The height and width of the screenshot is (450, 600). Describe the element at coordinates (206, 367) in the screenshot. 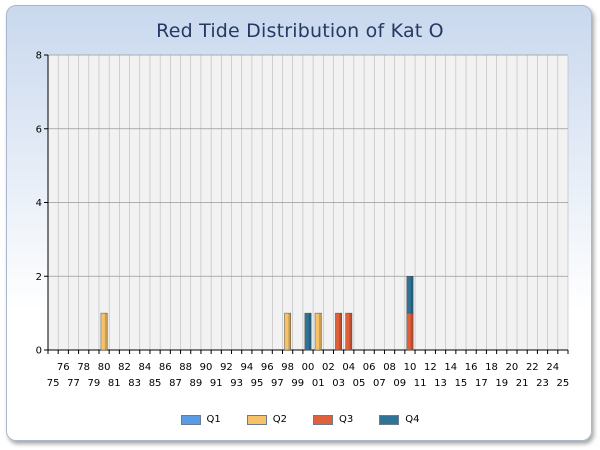

I see `x-tick-label: 90` at that location.